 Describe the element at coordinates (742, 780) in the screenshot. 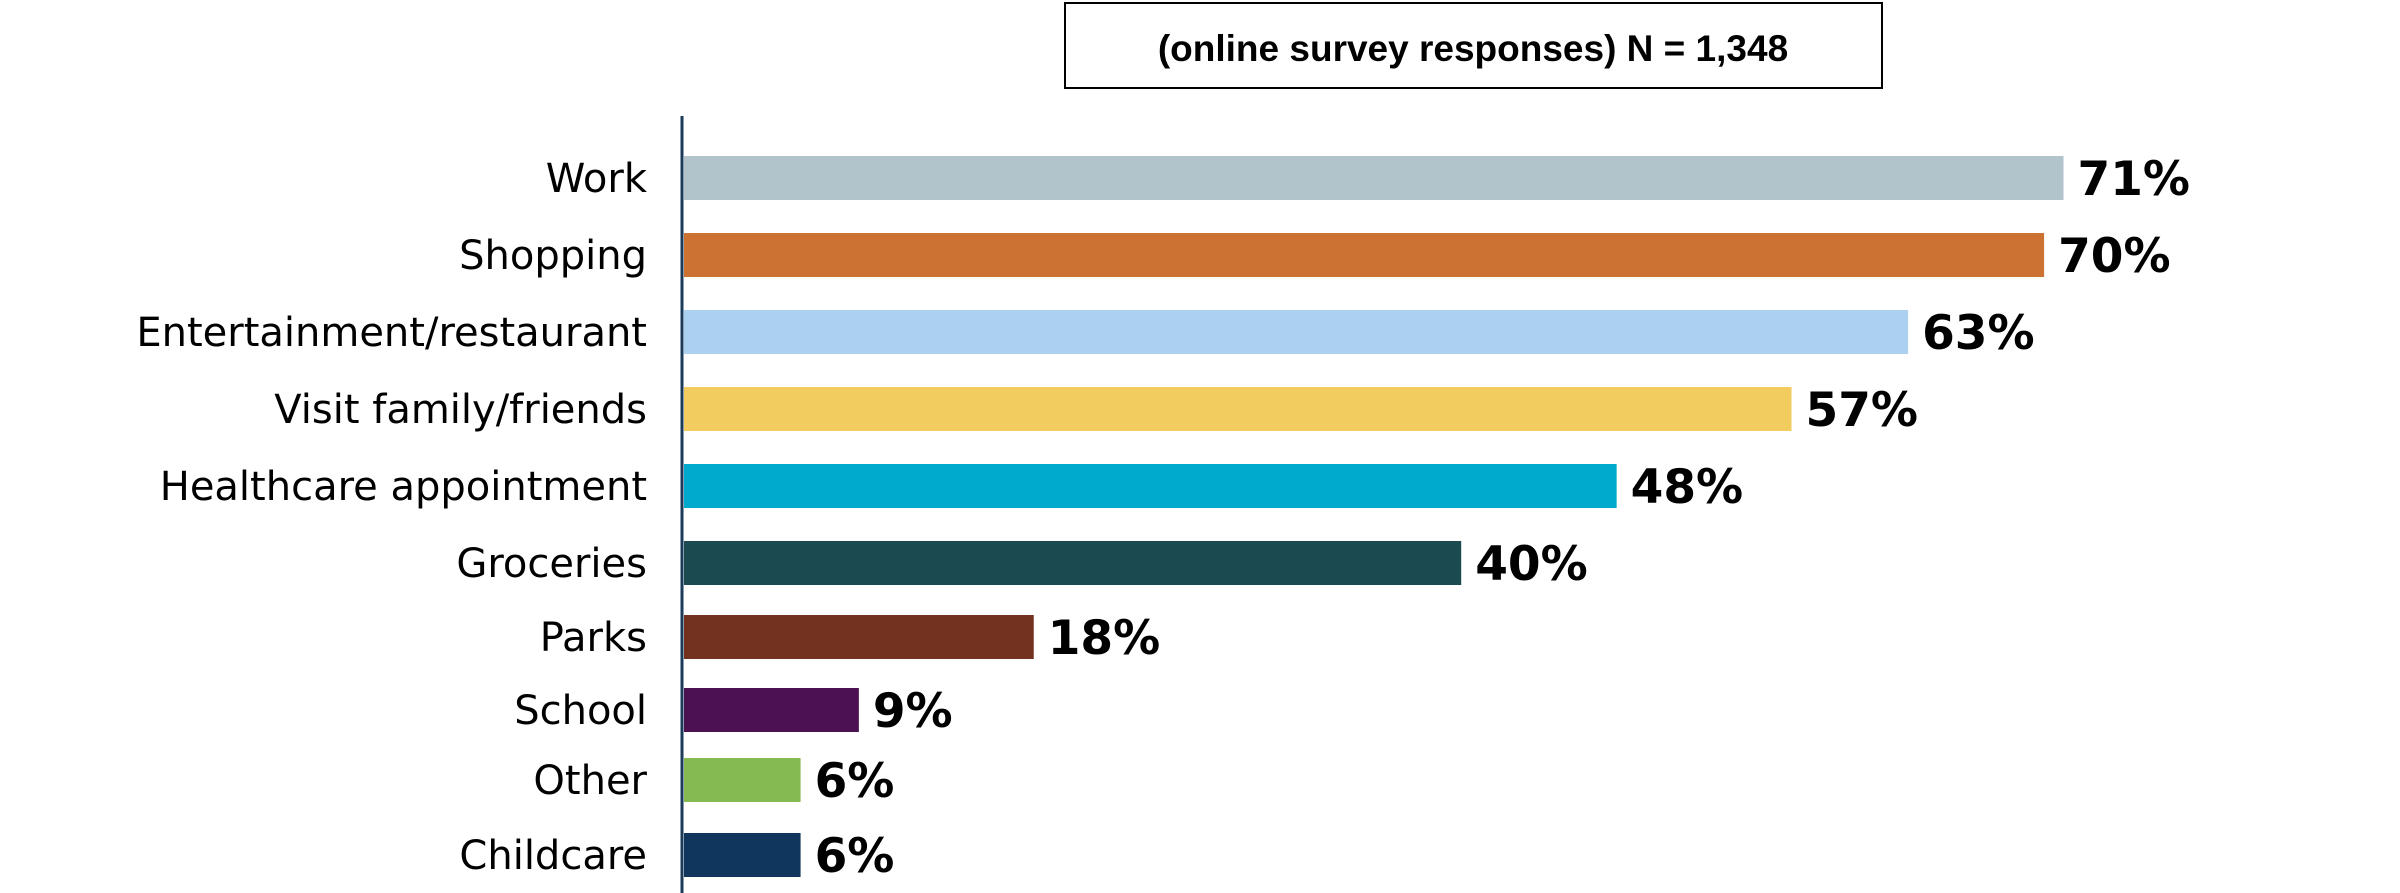

I see `bar-other` at that location.